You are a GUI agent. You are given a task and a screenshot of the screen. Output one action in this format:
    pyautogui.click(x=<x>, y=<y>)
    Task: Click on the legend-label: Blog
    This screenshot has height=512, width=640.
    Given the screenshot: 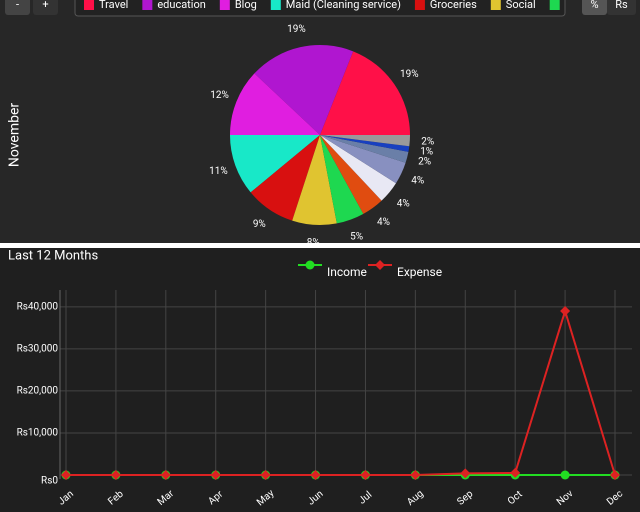 What is the action you would take?
    pyautogui.click(x=246, y=5)
    